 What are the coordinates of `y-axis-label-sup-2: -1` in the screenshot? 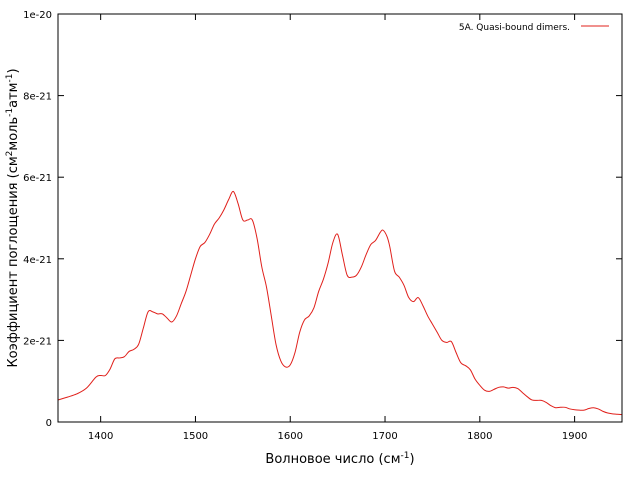 It's located at (10, 112).